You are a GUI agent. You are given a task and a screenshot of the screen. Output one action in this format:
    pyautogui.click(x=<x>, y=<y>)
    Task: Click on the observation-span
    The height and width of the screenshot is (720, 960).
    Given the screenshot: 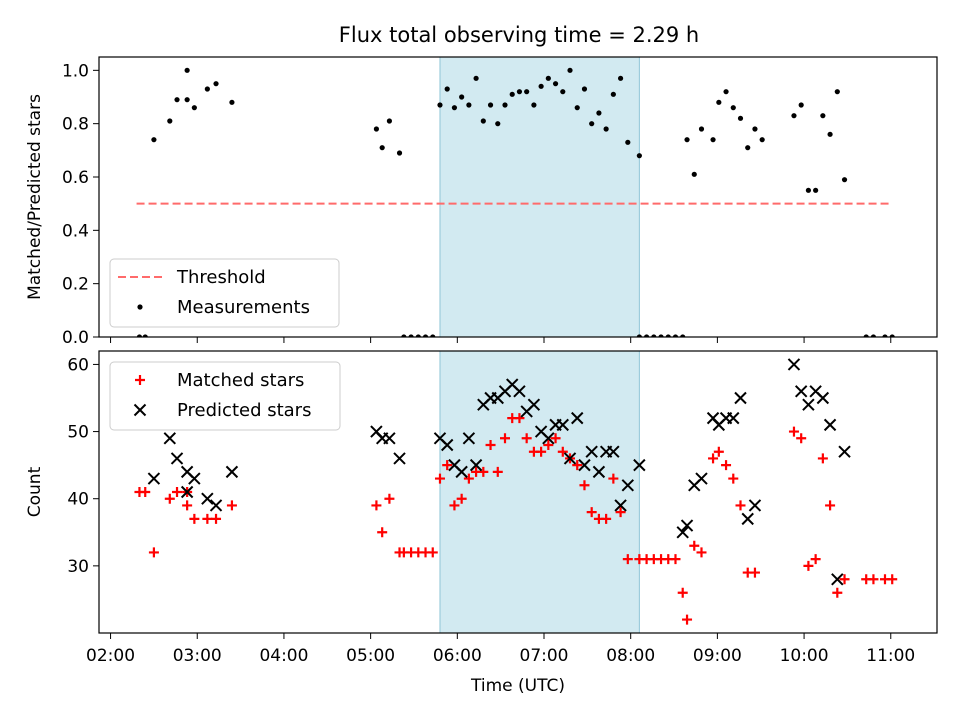 What is the action you would take?
    pyautogui.click(x=539, y=197)
    